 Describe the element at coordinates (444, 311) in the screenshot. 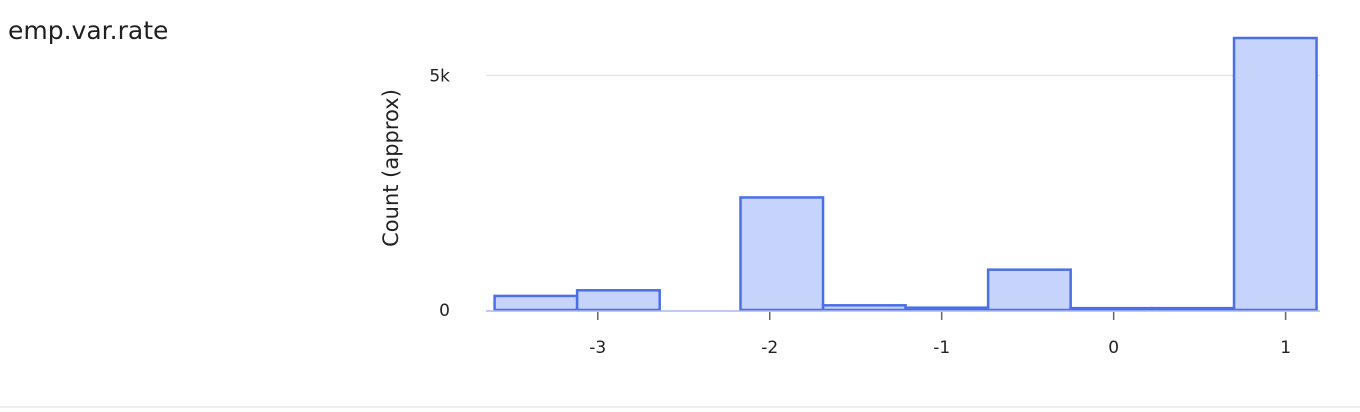

I see `y-tick-label: 0` at that location.